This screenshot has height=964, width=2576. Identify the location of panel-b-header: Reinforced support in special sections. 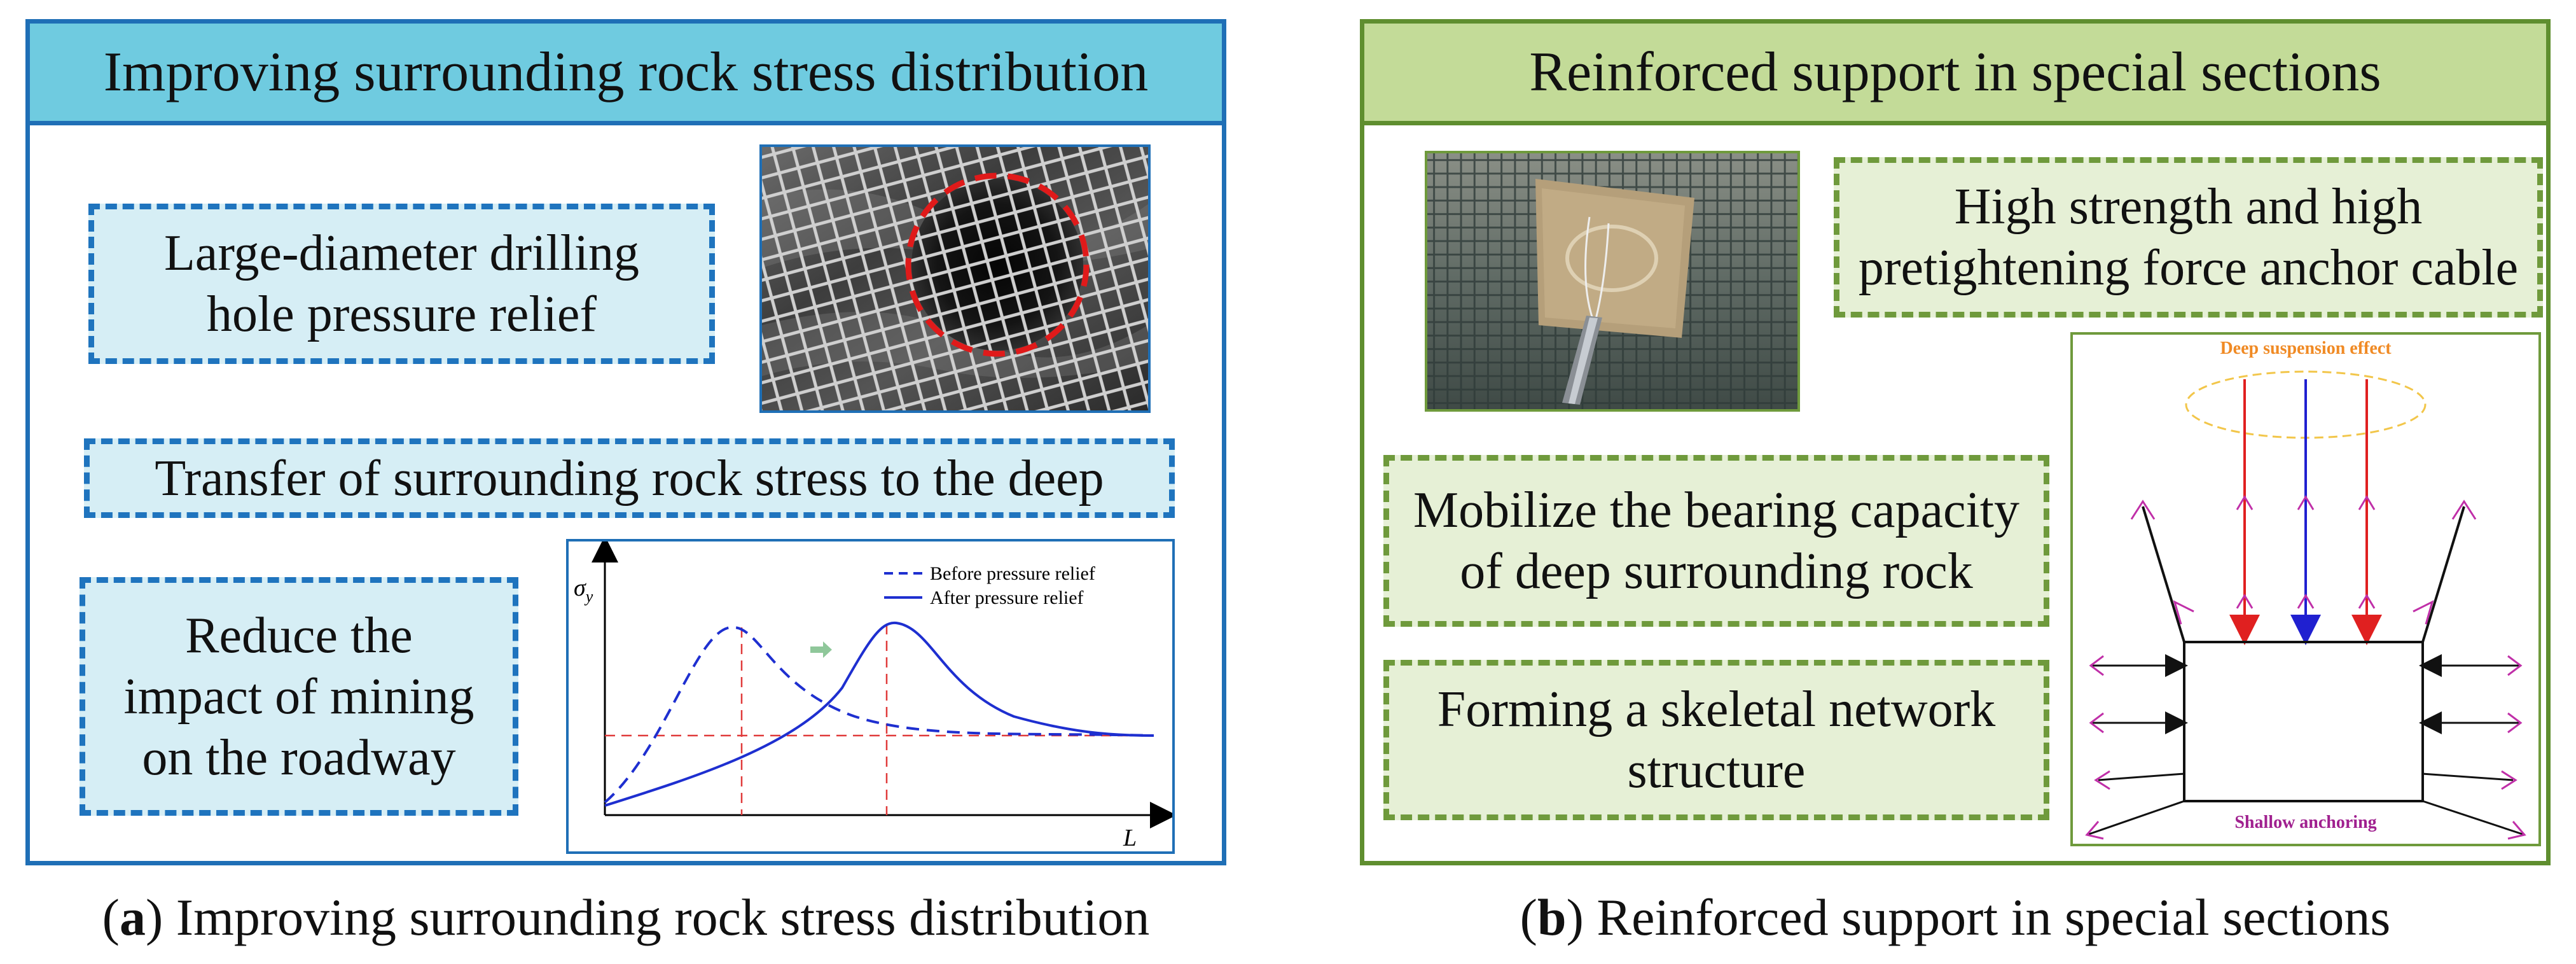
(1955, 74).